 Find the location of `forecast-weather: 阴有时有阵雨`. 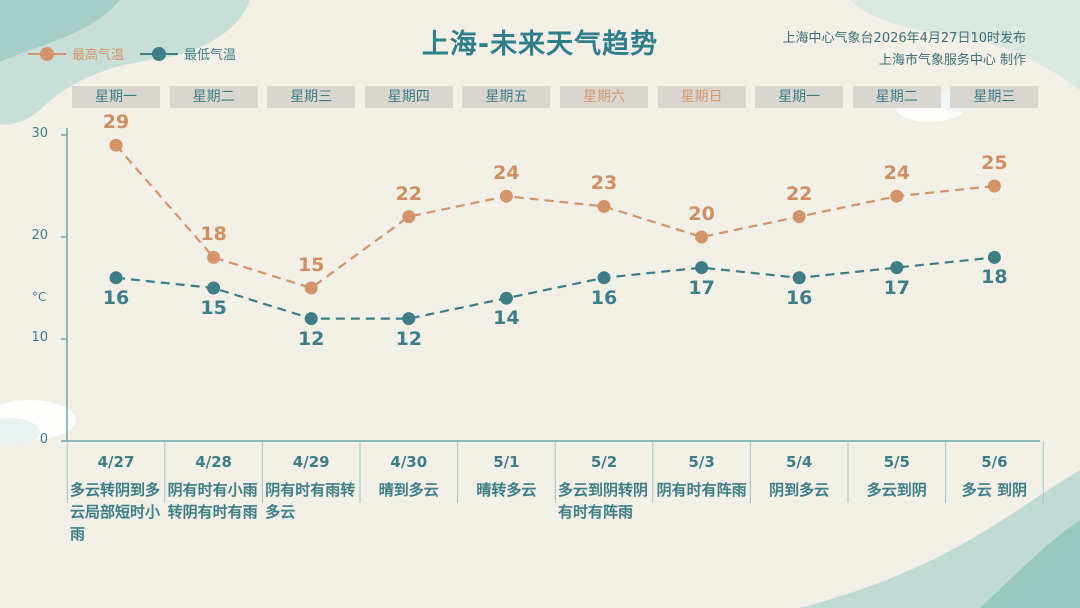

forecast-weather: 阴有时有阵雨 is located at coordinates (701, 490).